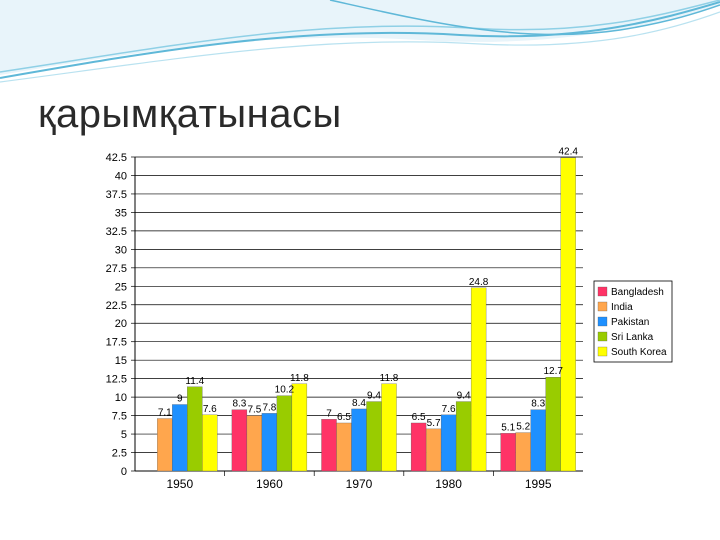 The height and width of the screenshot is (540, 720). What do you see at coordinates (269, 407) in the screenshot?
I see `data-label: 7.8` at bounding box center [269, 407].